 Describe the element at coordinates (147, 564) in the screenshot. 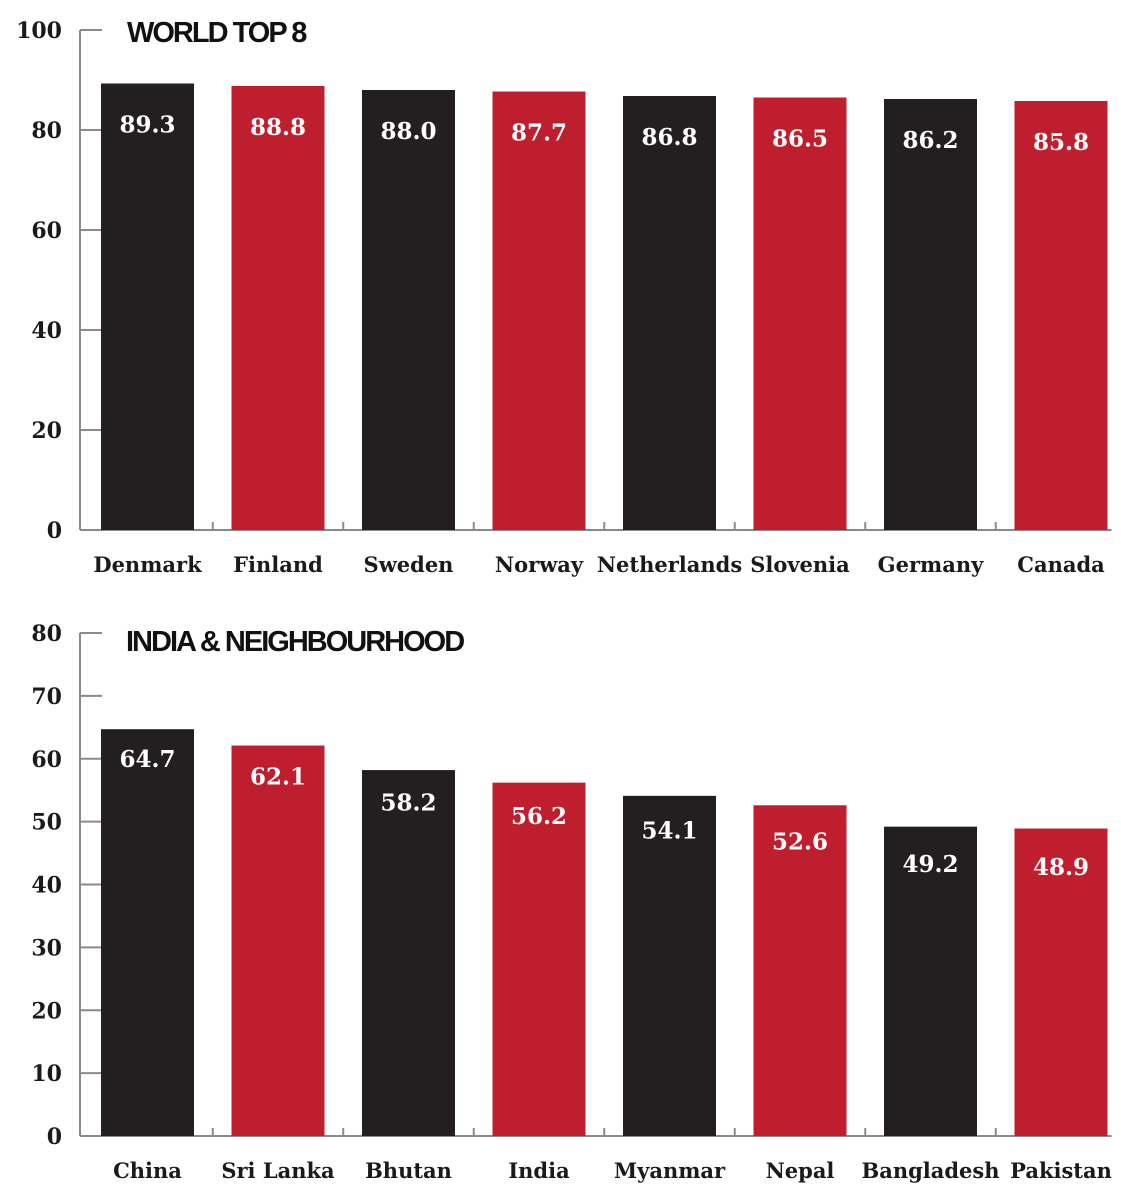

I see `chart-1-category-label: Denmark` at that location.